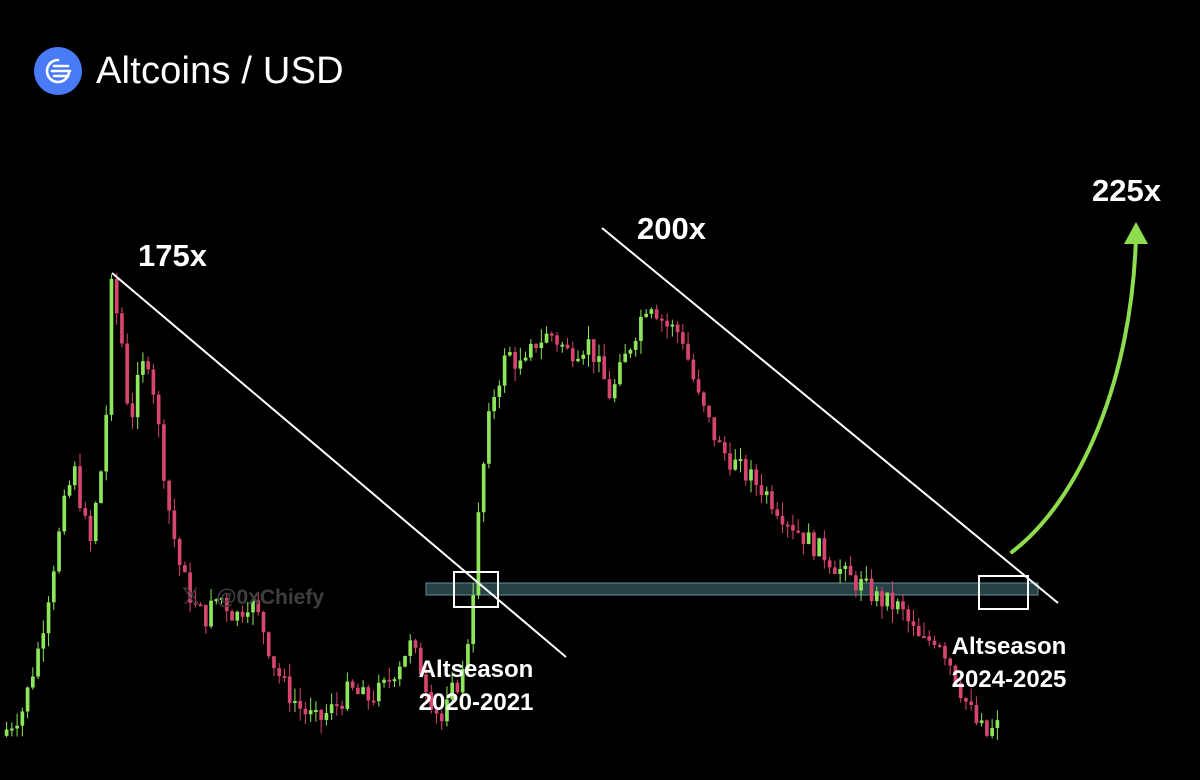 The height and width of the screenshot is (780, 1200). What do you see at coordinates (476, 589) in the screenshot?
I see `altseason-2020-box` at bounding box center [476, 589].